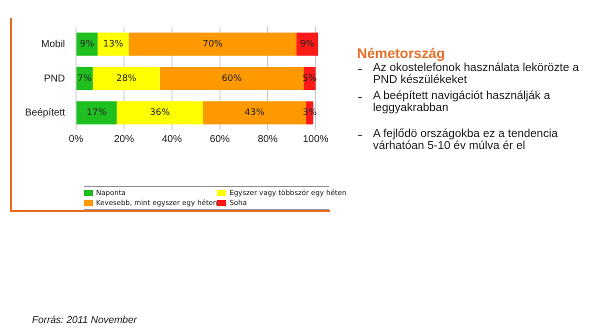 The height and width of the screenshot is (333, 600). I want to click on y-tick-label: Beépített, so click(45, 113).